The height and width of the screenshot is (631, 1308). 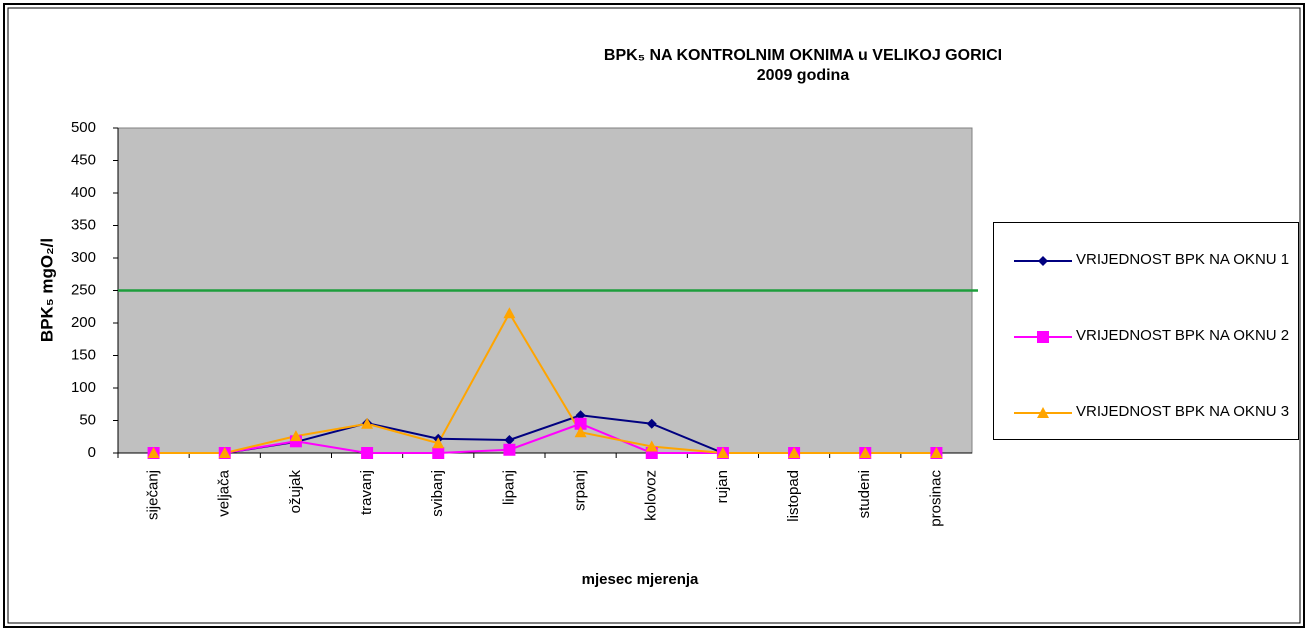 I want to click on legend-label: VRIJEDNOST BPK NA OKNU 2, so click(x=1183, y=335).